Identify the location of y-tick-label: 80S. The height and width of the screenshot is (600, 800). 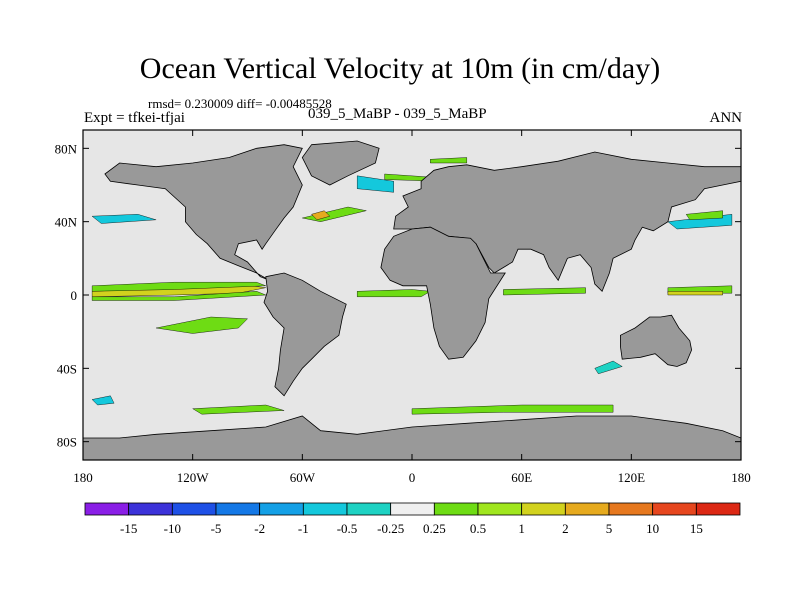
(67, 442).